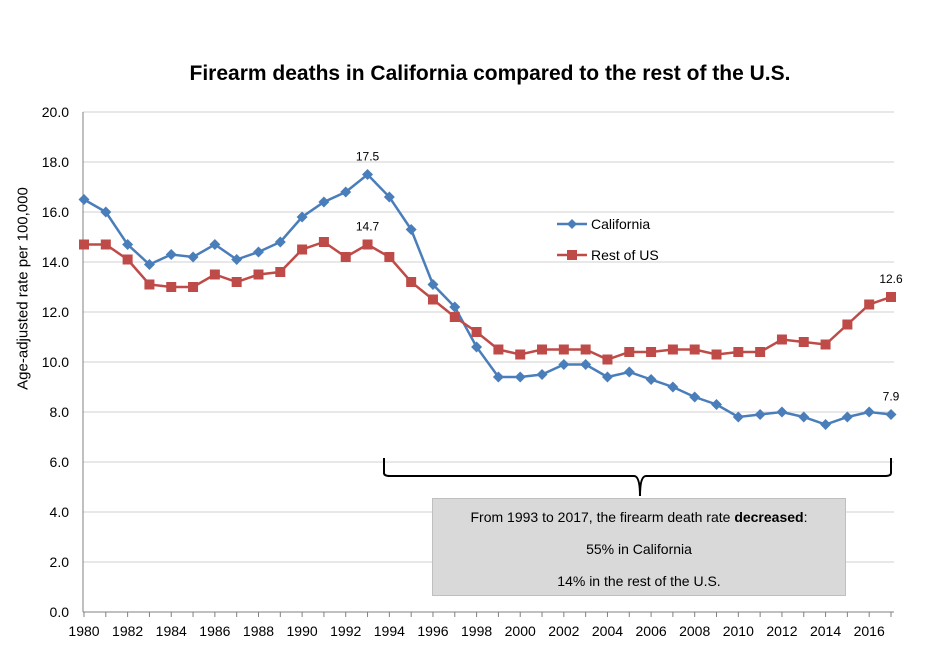 This screenshot has height=648, width=948. What do you see at coordinates (572, 254) in the screenshot?
I see `legend-swatch-rest-of-us` at bounding box center [572, 254].